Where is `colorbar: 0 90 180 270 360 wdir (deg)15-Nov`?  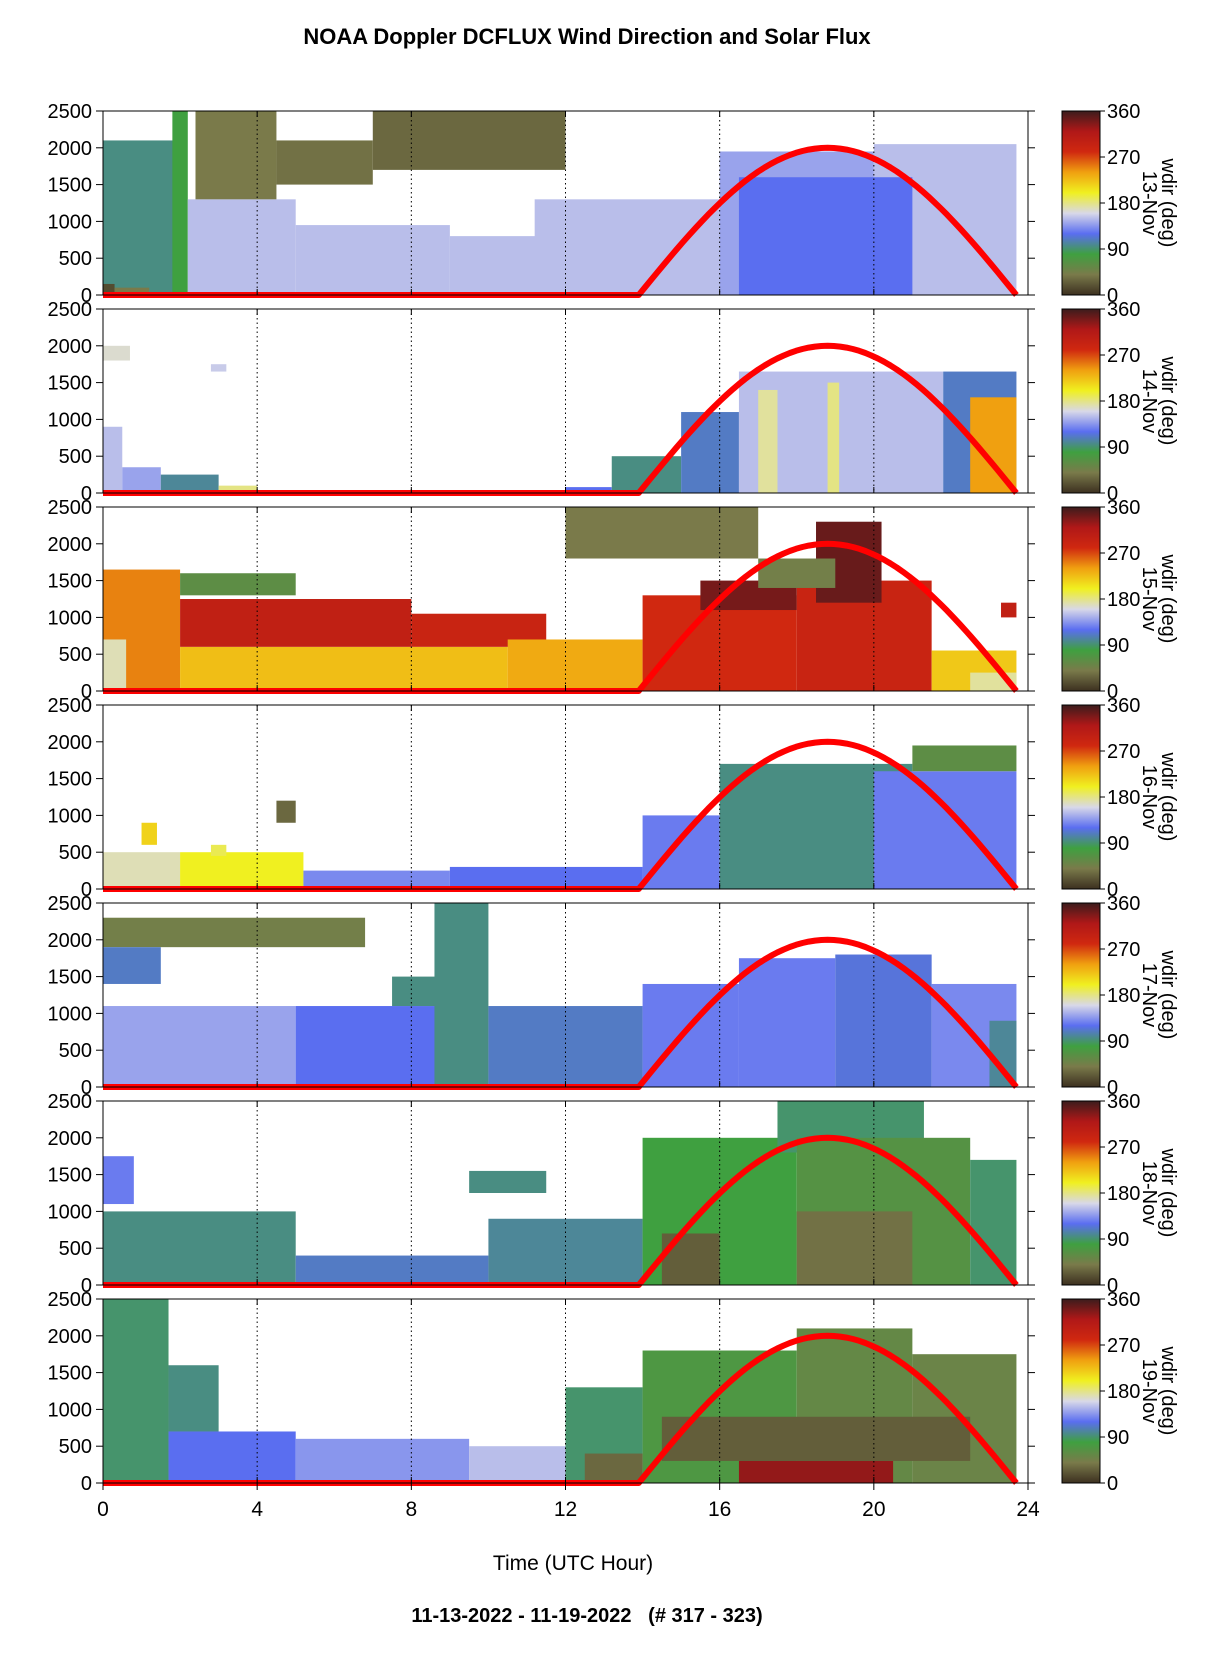
colorbar: 0 90 180 270 360 wdir (deg)15-Nov is located at coordinates (1120, 600).